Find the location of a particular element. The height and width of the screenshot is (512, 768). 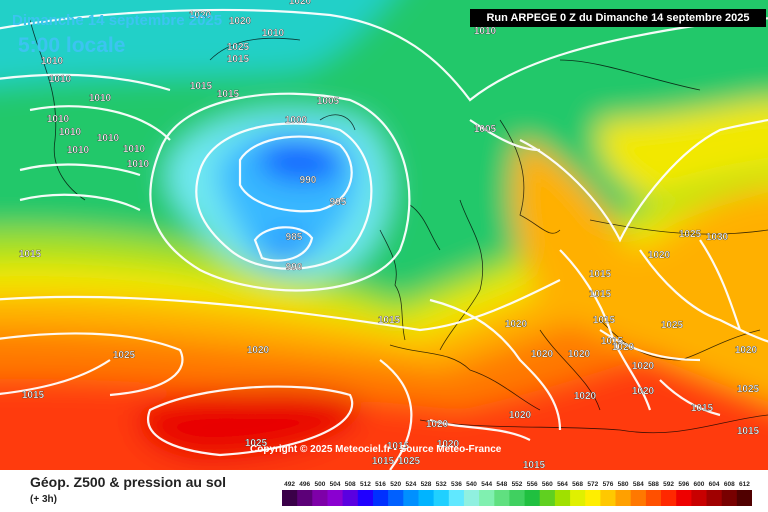

scale-tick-label: 532 is located at coordinates (441, 484).